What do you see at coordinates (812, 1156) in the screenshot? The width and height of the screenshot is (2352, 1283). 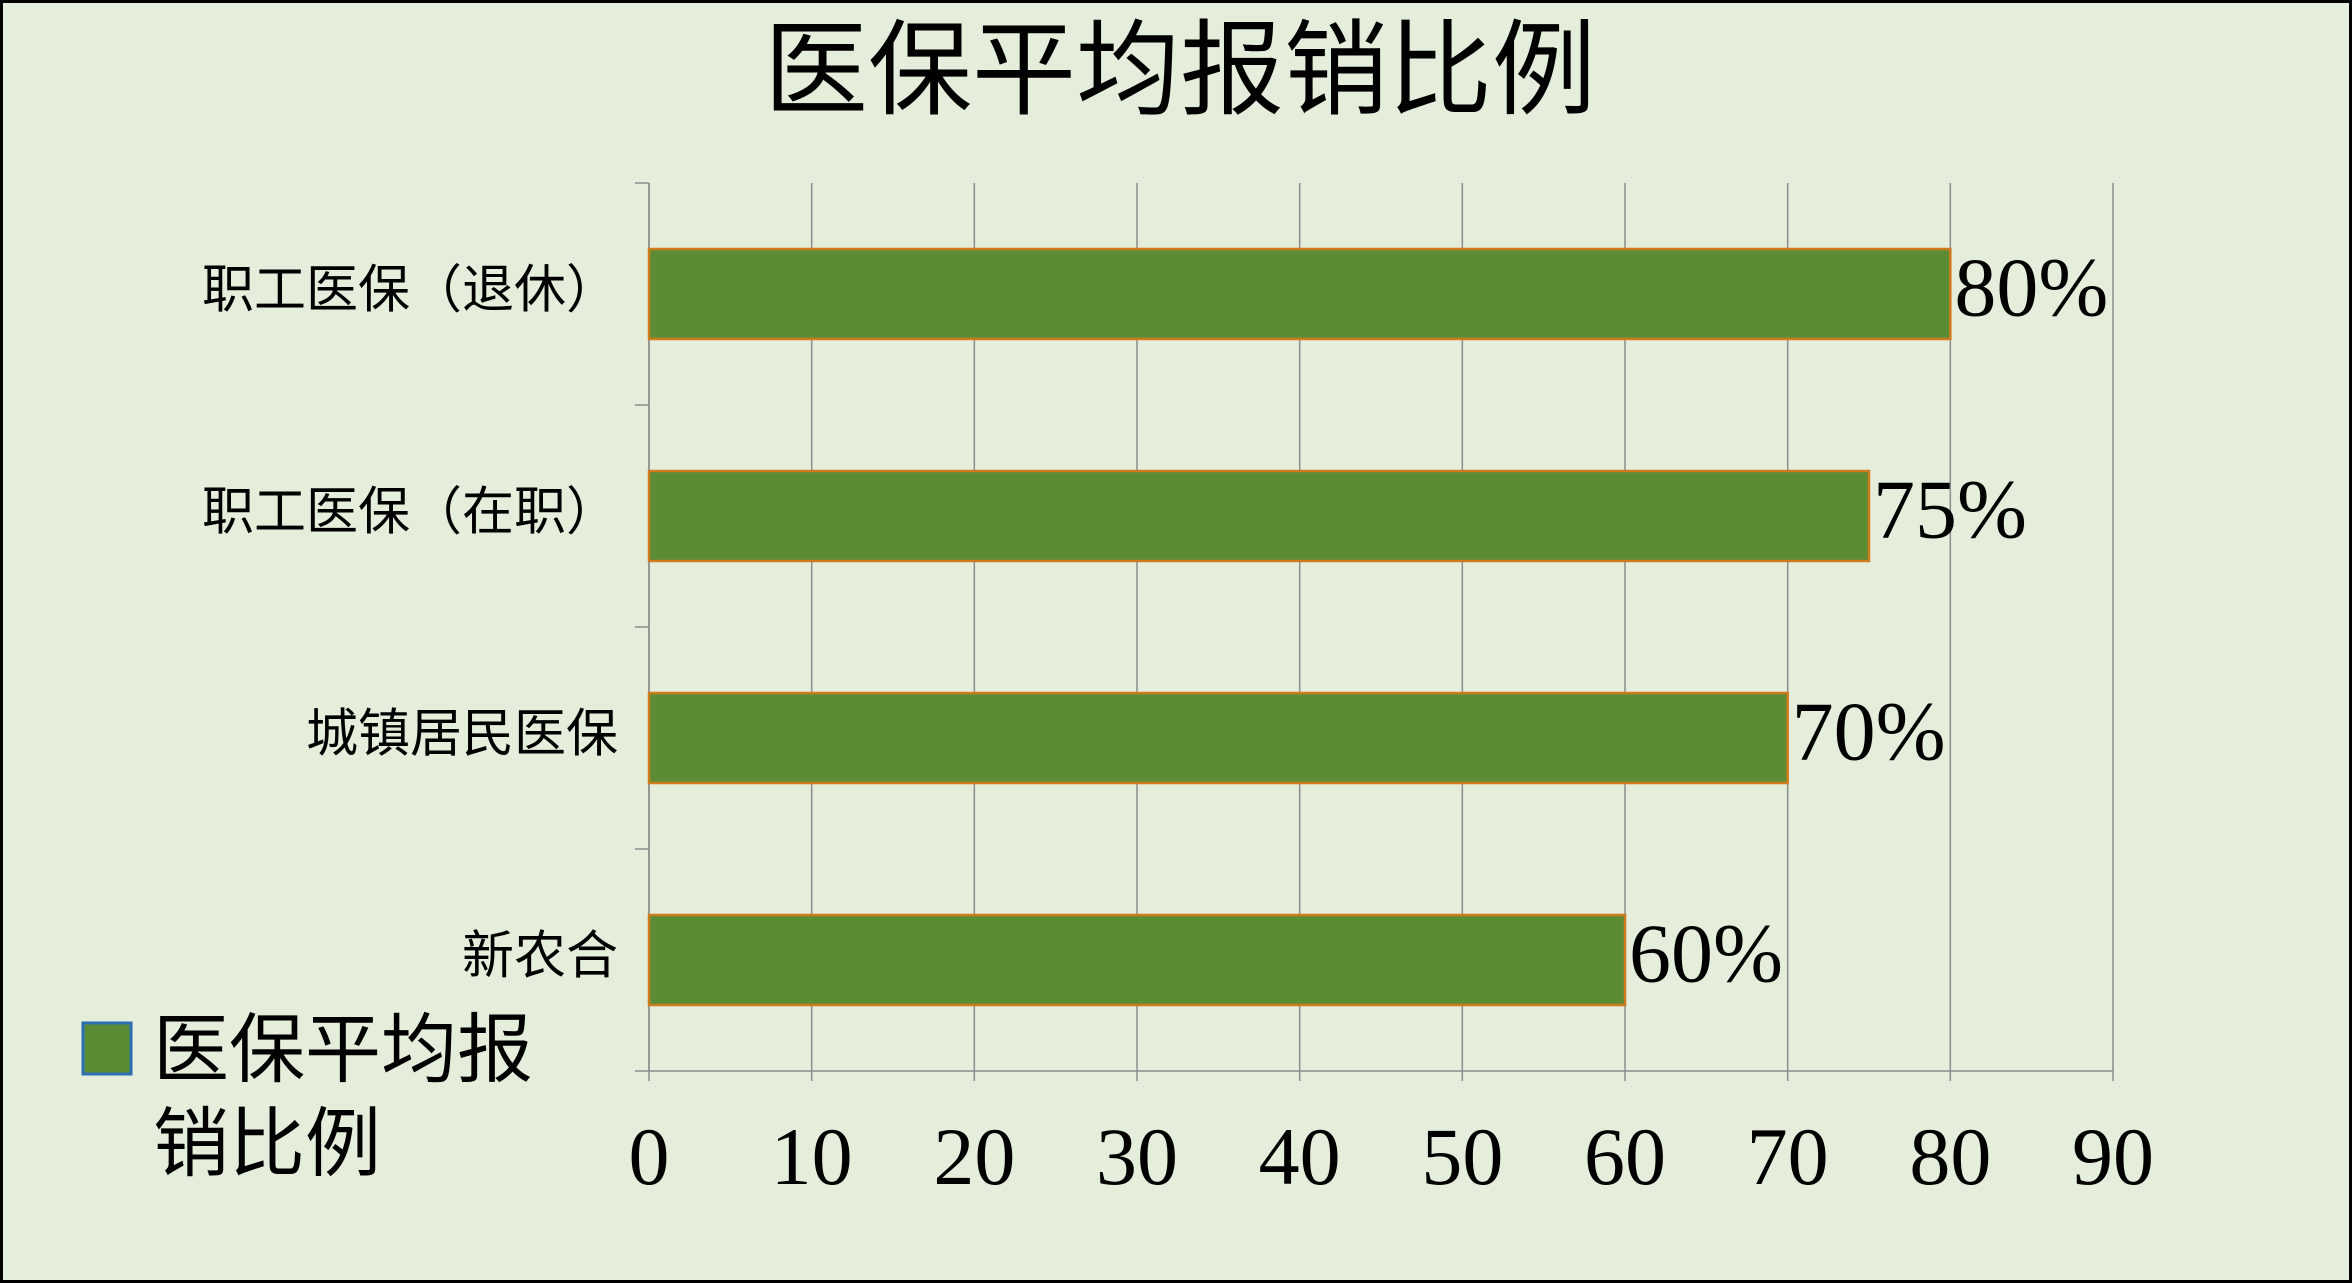 I see `x-tick-label: 10` at bounding box center [812, 1156].